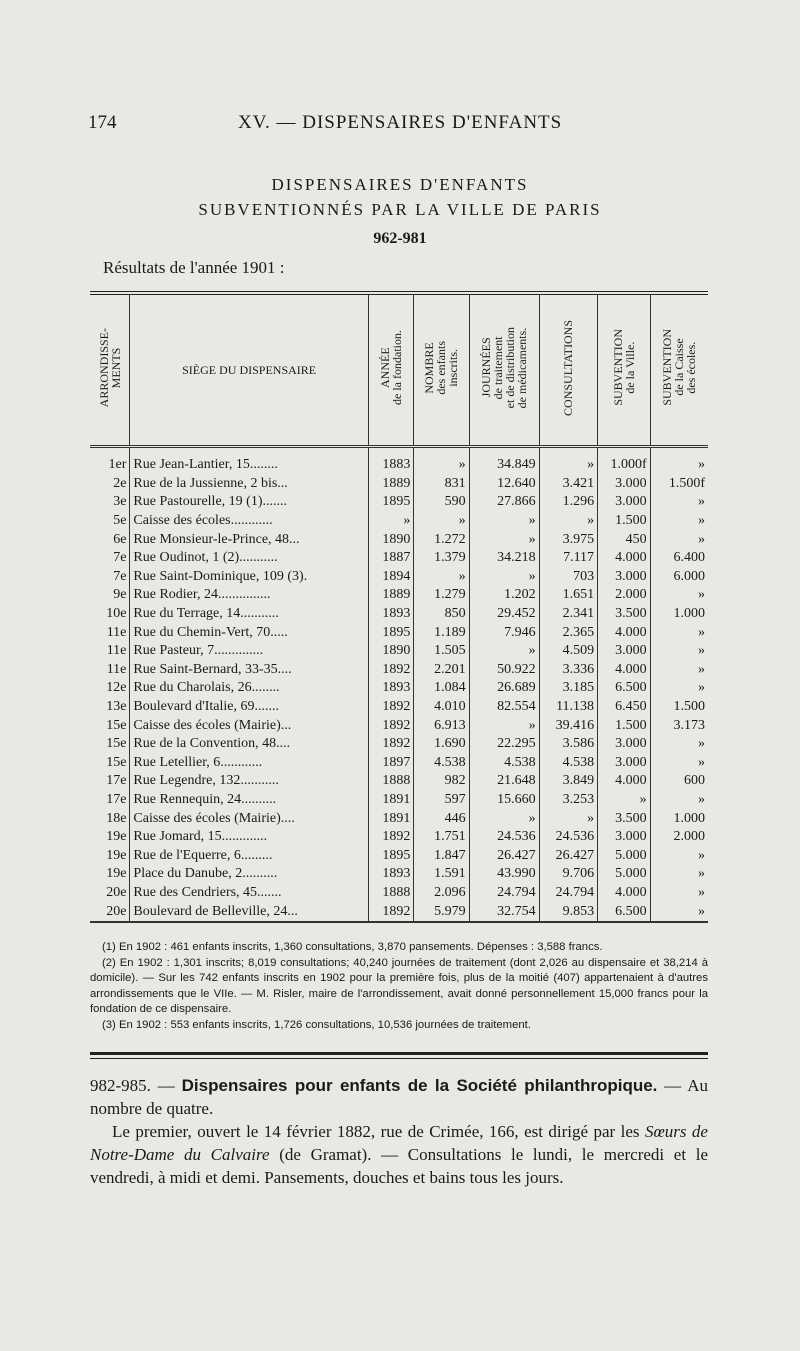 Image resolution: width=800 pixels, height=1351 pixels. Describe the element at coordinates (568, 688) in the screenshot. I see `consultations: 3.185` at that location.